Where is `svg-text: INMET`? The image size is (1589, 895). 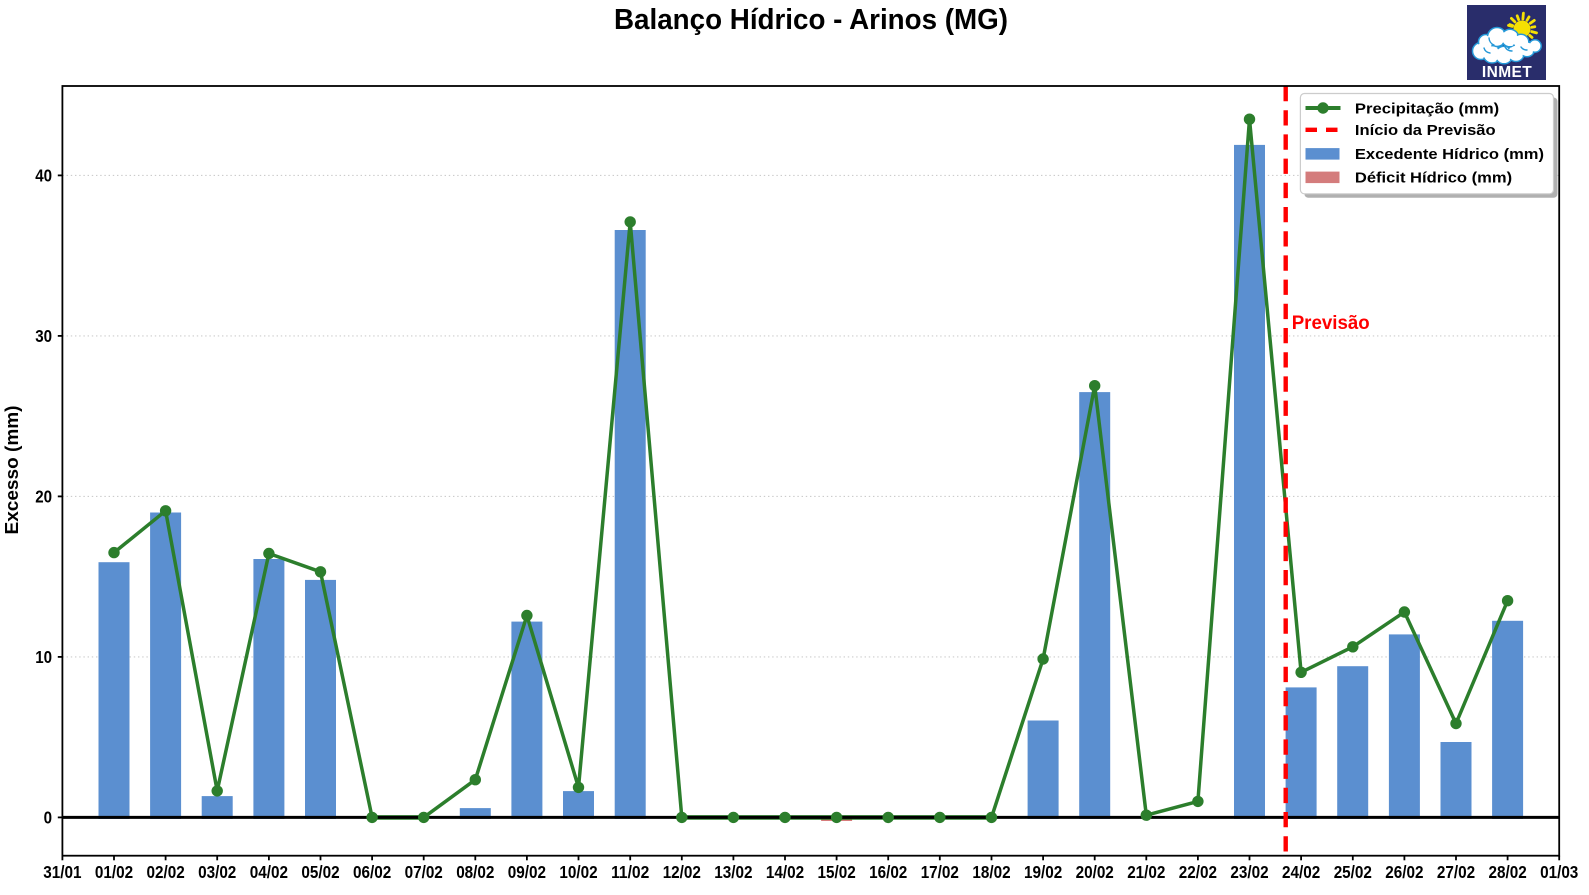
svg-text: INMET is located at coordinates (1507, 72).